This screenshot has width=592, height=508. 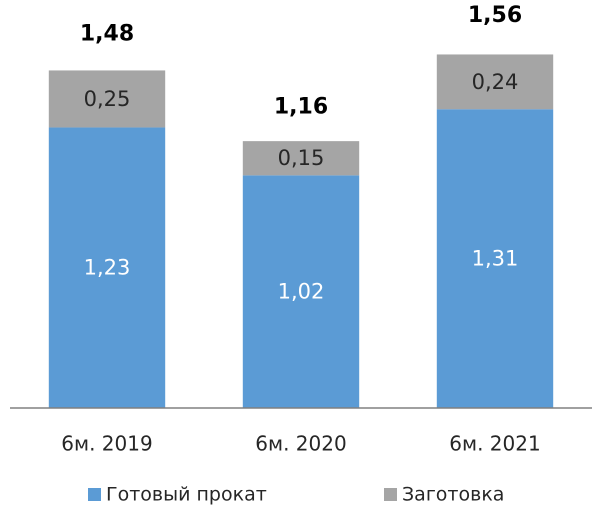 I want to click on value-label: 0,24, so click(x=495, y=82).